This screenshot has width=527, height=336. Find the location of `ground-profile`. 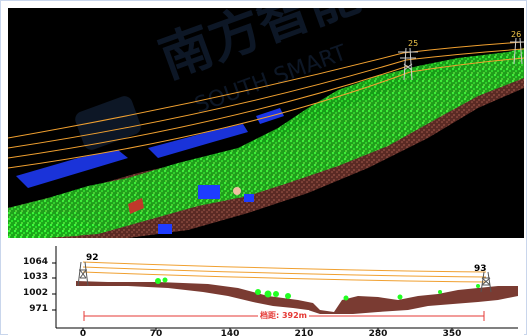

ground-profile is located at coordinates (297, 297).